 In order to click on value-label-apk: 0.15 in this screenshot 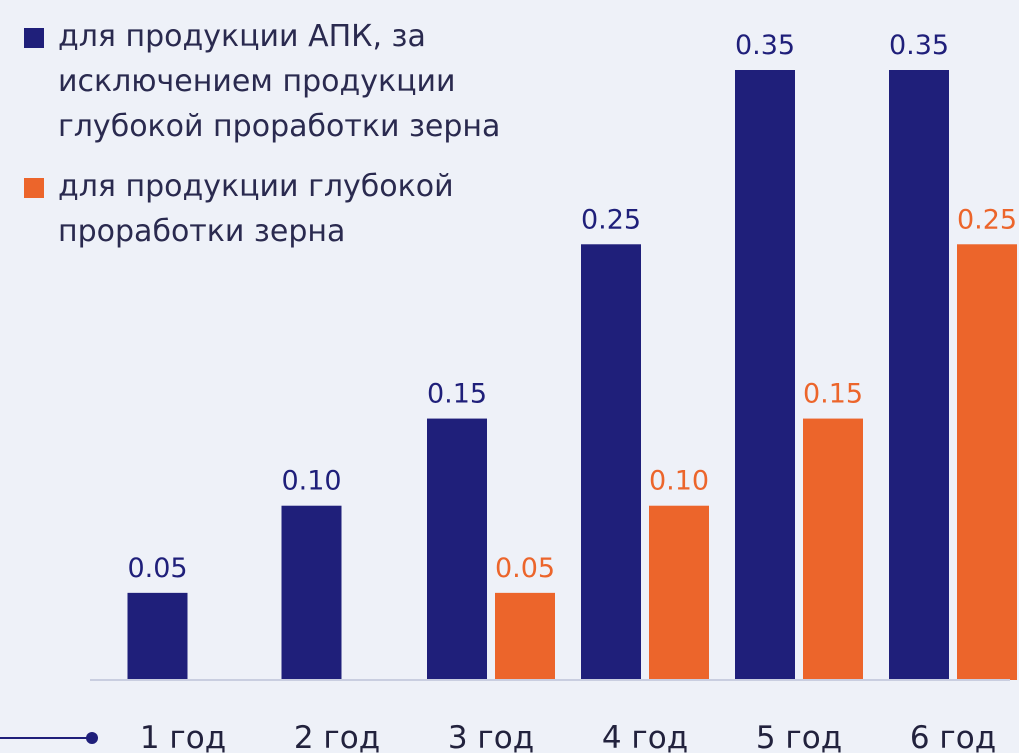, I will do `click(457, 394)`.